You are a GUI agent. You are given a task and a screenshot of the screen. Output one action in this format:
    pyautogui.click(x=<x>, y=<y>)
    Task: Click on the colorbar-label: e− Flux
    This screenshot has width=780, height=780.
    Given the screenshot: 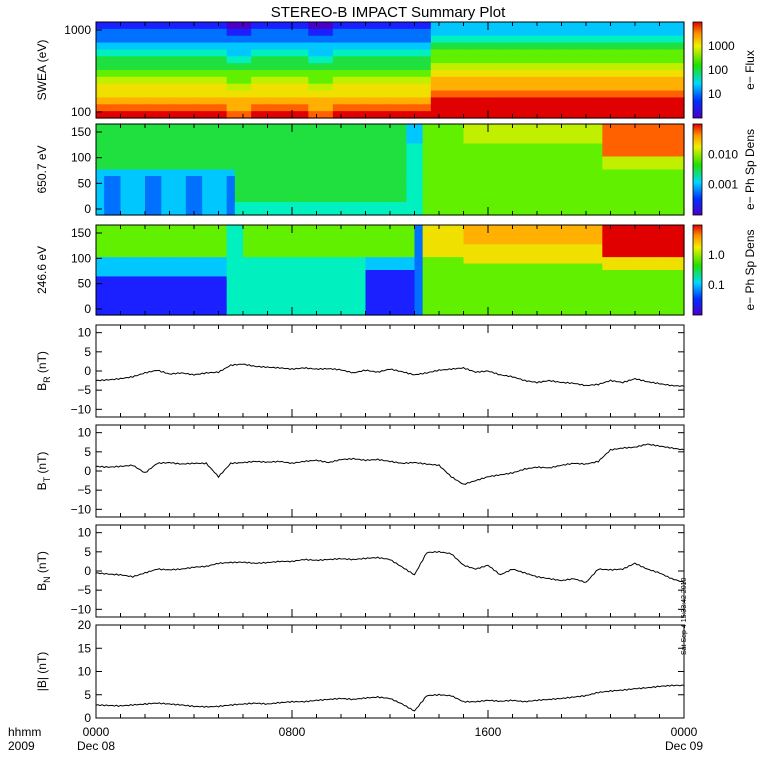 What is the action you would take?
    pyautogui.click(x=750, y=70)
    